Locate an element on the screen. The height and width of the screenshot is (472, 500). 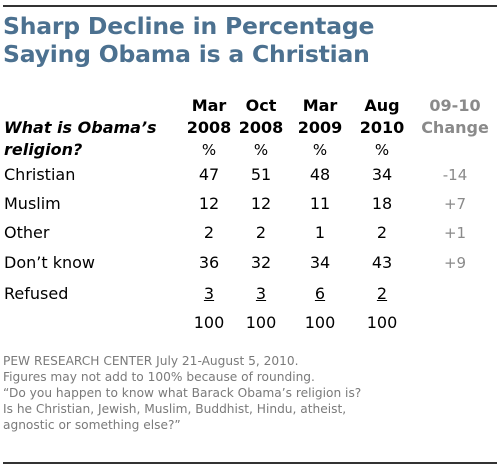
data-cell: 36 is located at coordinates (209, 262).